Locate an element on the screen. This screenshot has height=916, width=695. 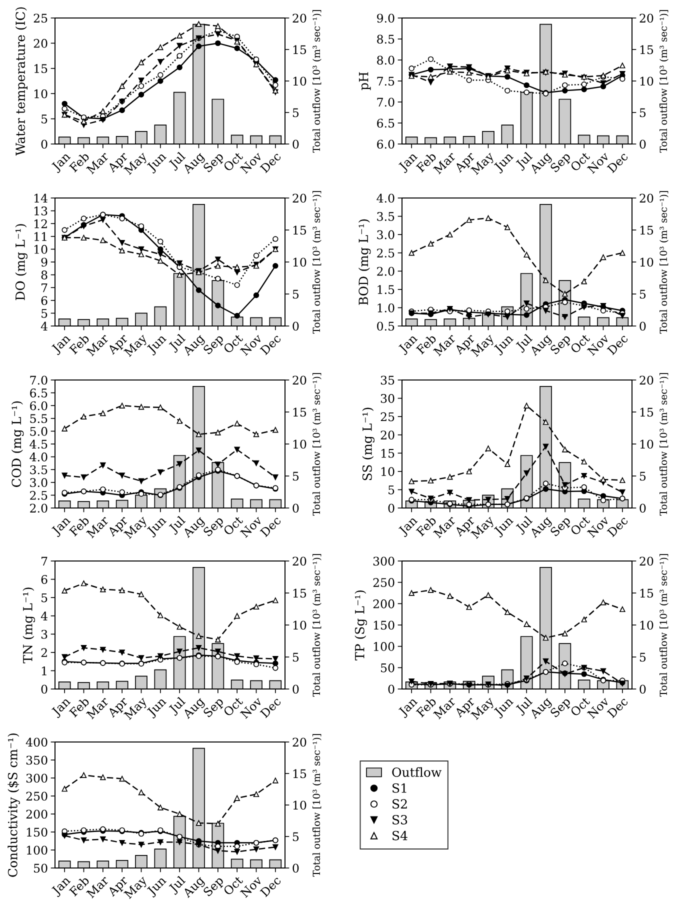
y-tick-label: 2.0 is located at coordinates (385, 271).